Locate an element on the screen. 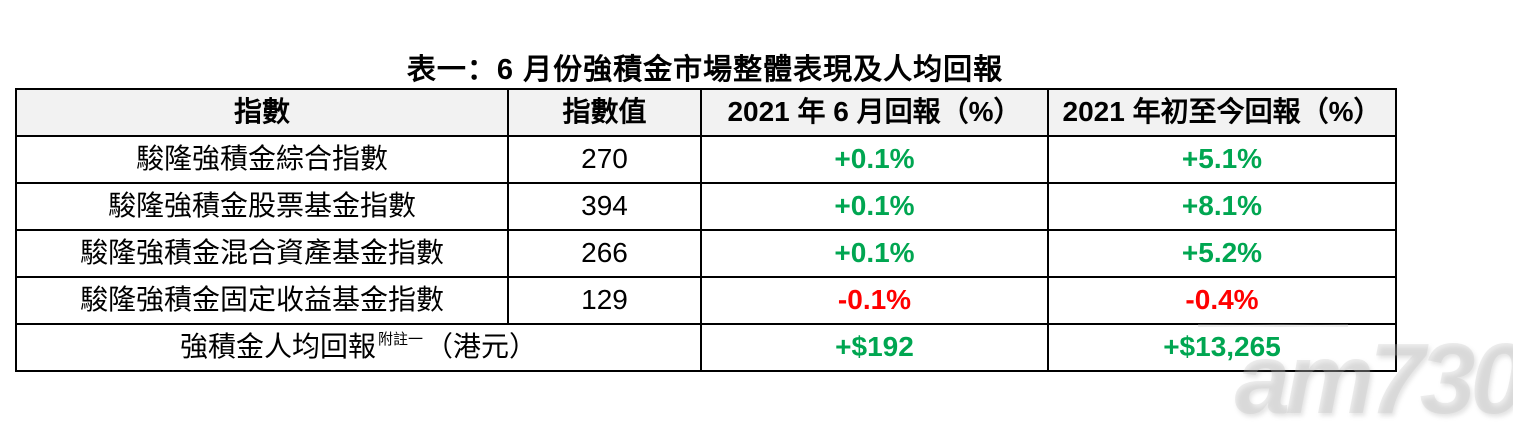 This screenshot has height=437, width=1513. index-value: 266 is located at coordinates (604, 253).